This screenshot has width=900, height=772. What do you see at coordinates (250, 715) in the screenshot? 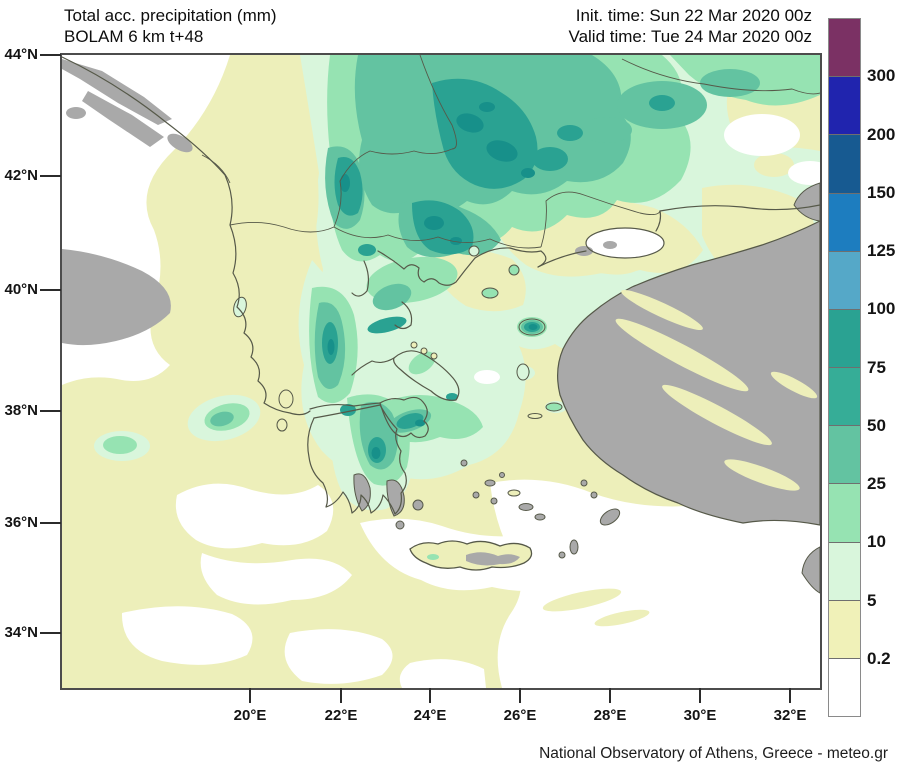
I see `lon-label: 20°E` at bounding box center [250, 715].